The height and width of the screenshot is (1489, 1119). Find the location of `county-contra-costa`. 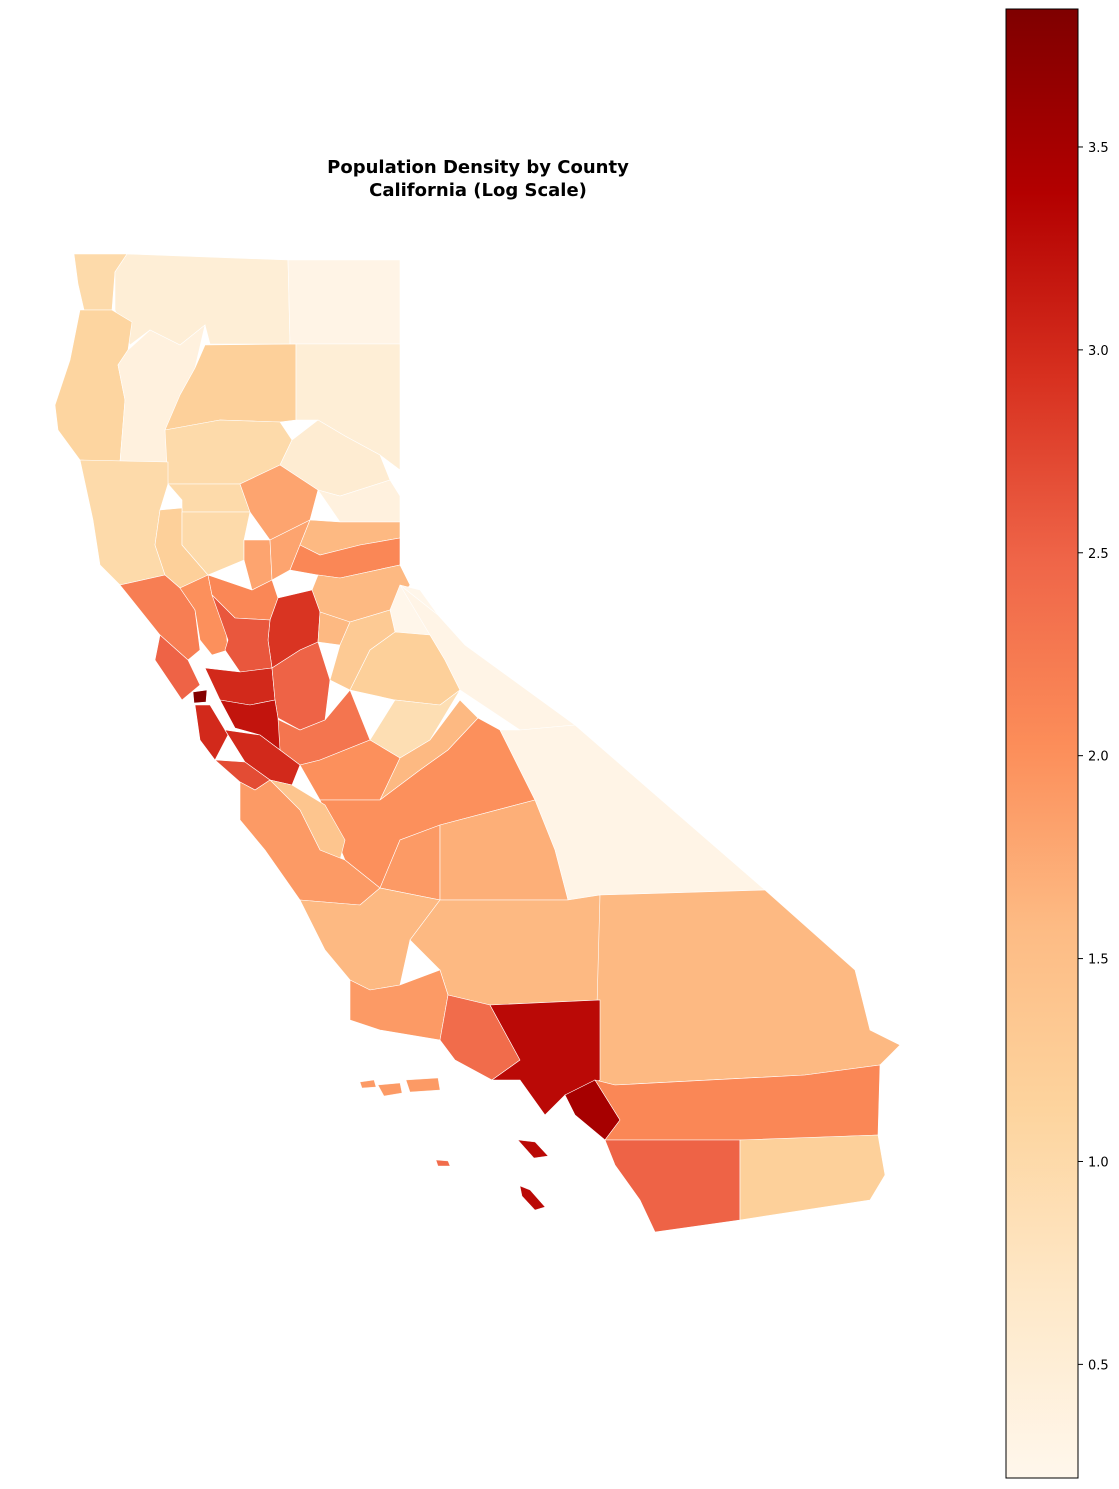

county-contra-costa is located at coordinates (240, 686).